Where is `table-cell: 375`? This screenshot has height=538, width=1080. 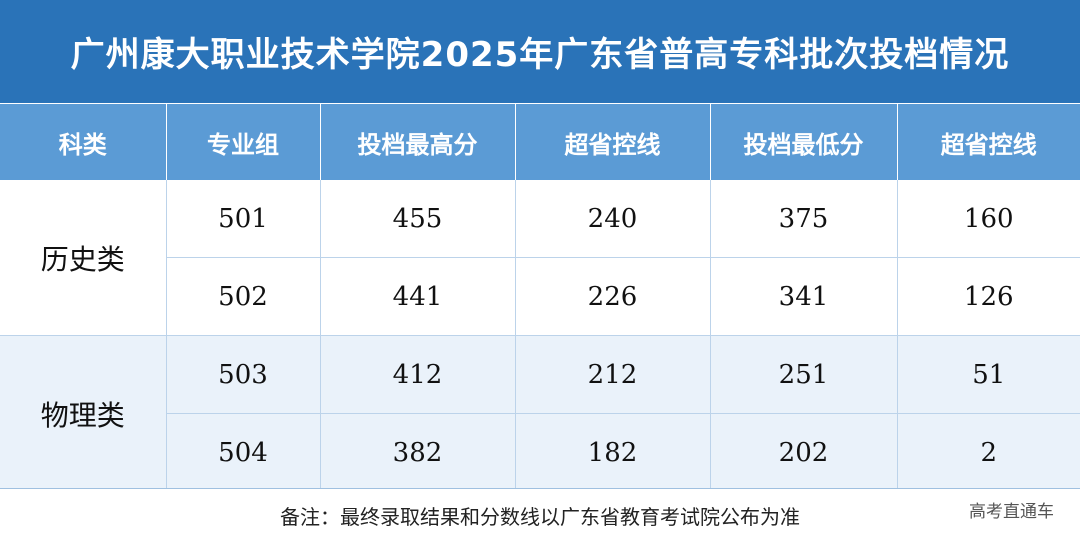 table-cell: 375 is located at coordinates (804, 219).